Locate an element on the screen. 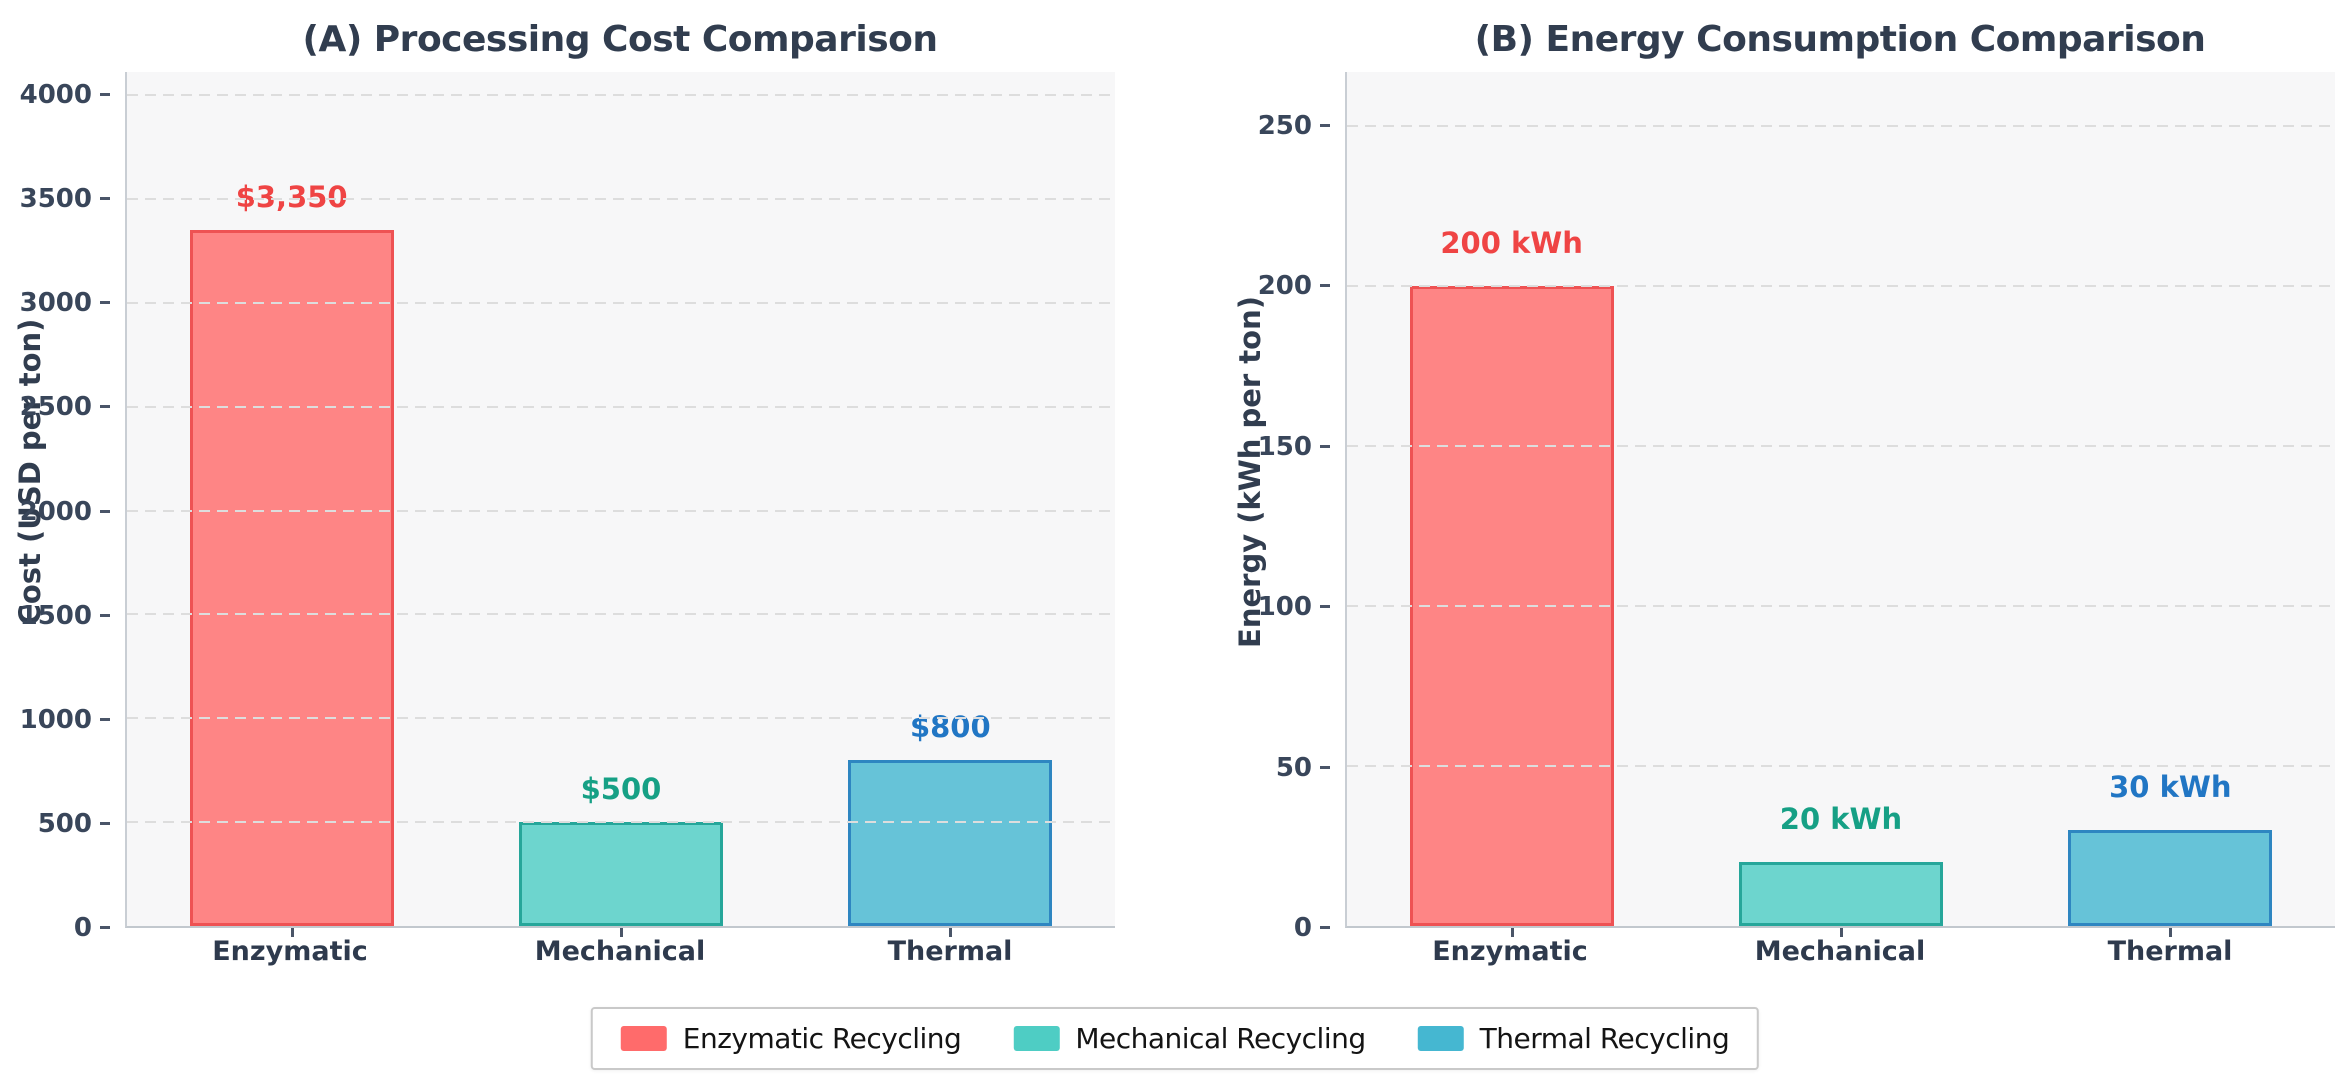 This screenshot has width=2350, height=1077. chart-title: (B) Energy Consumption Comparison is located at coordinates (1840, 39).